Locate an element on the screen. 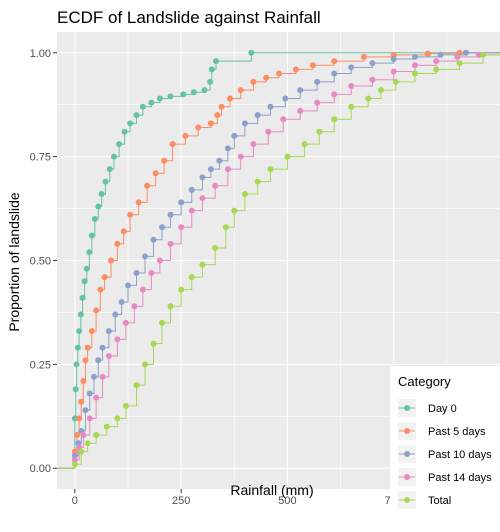  y-tick-label: 1.00 is located at coordinates (40, 54).